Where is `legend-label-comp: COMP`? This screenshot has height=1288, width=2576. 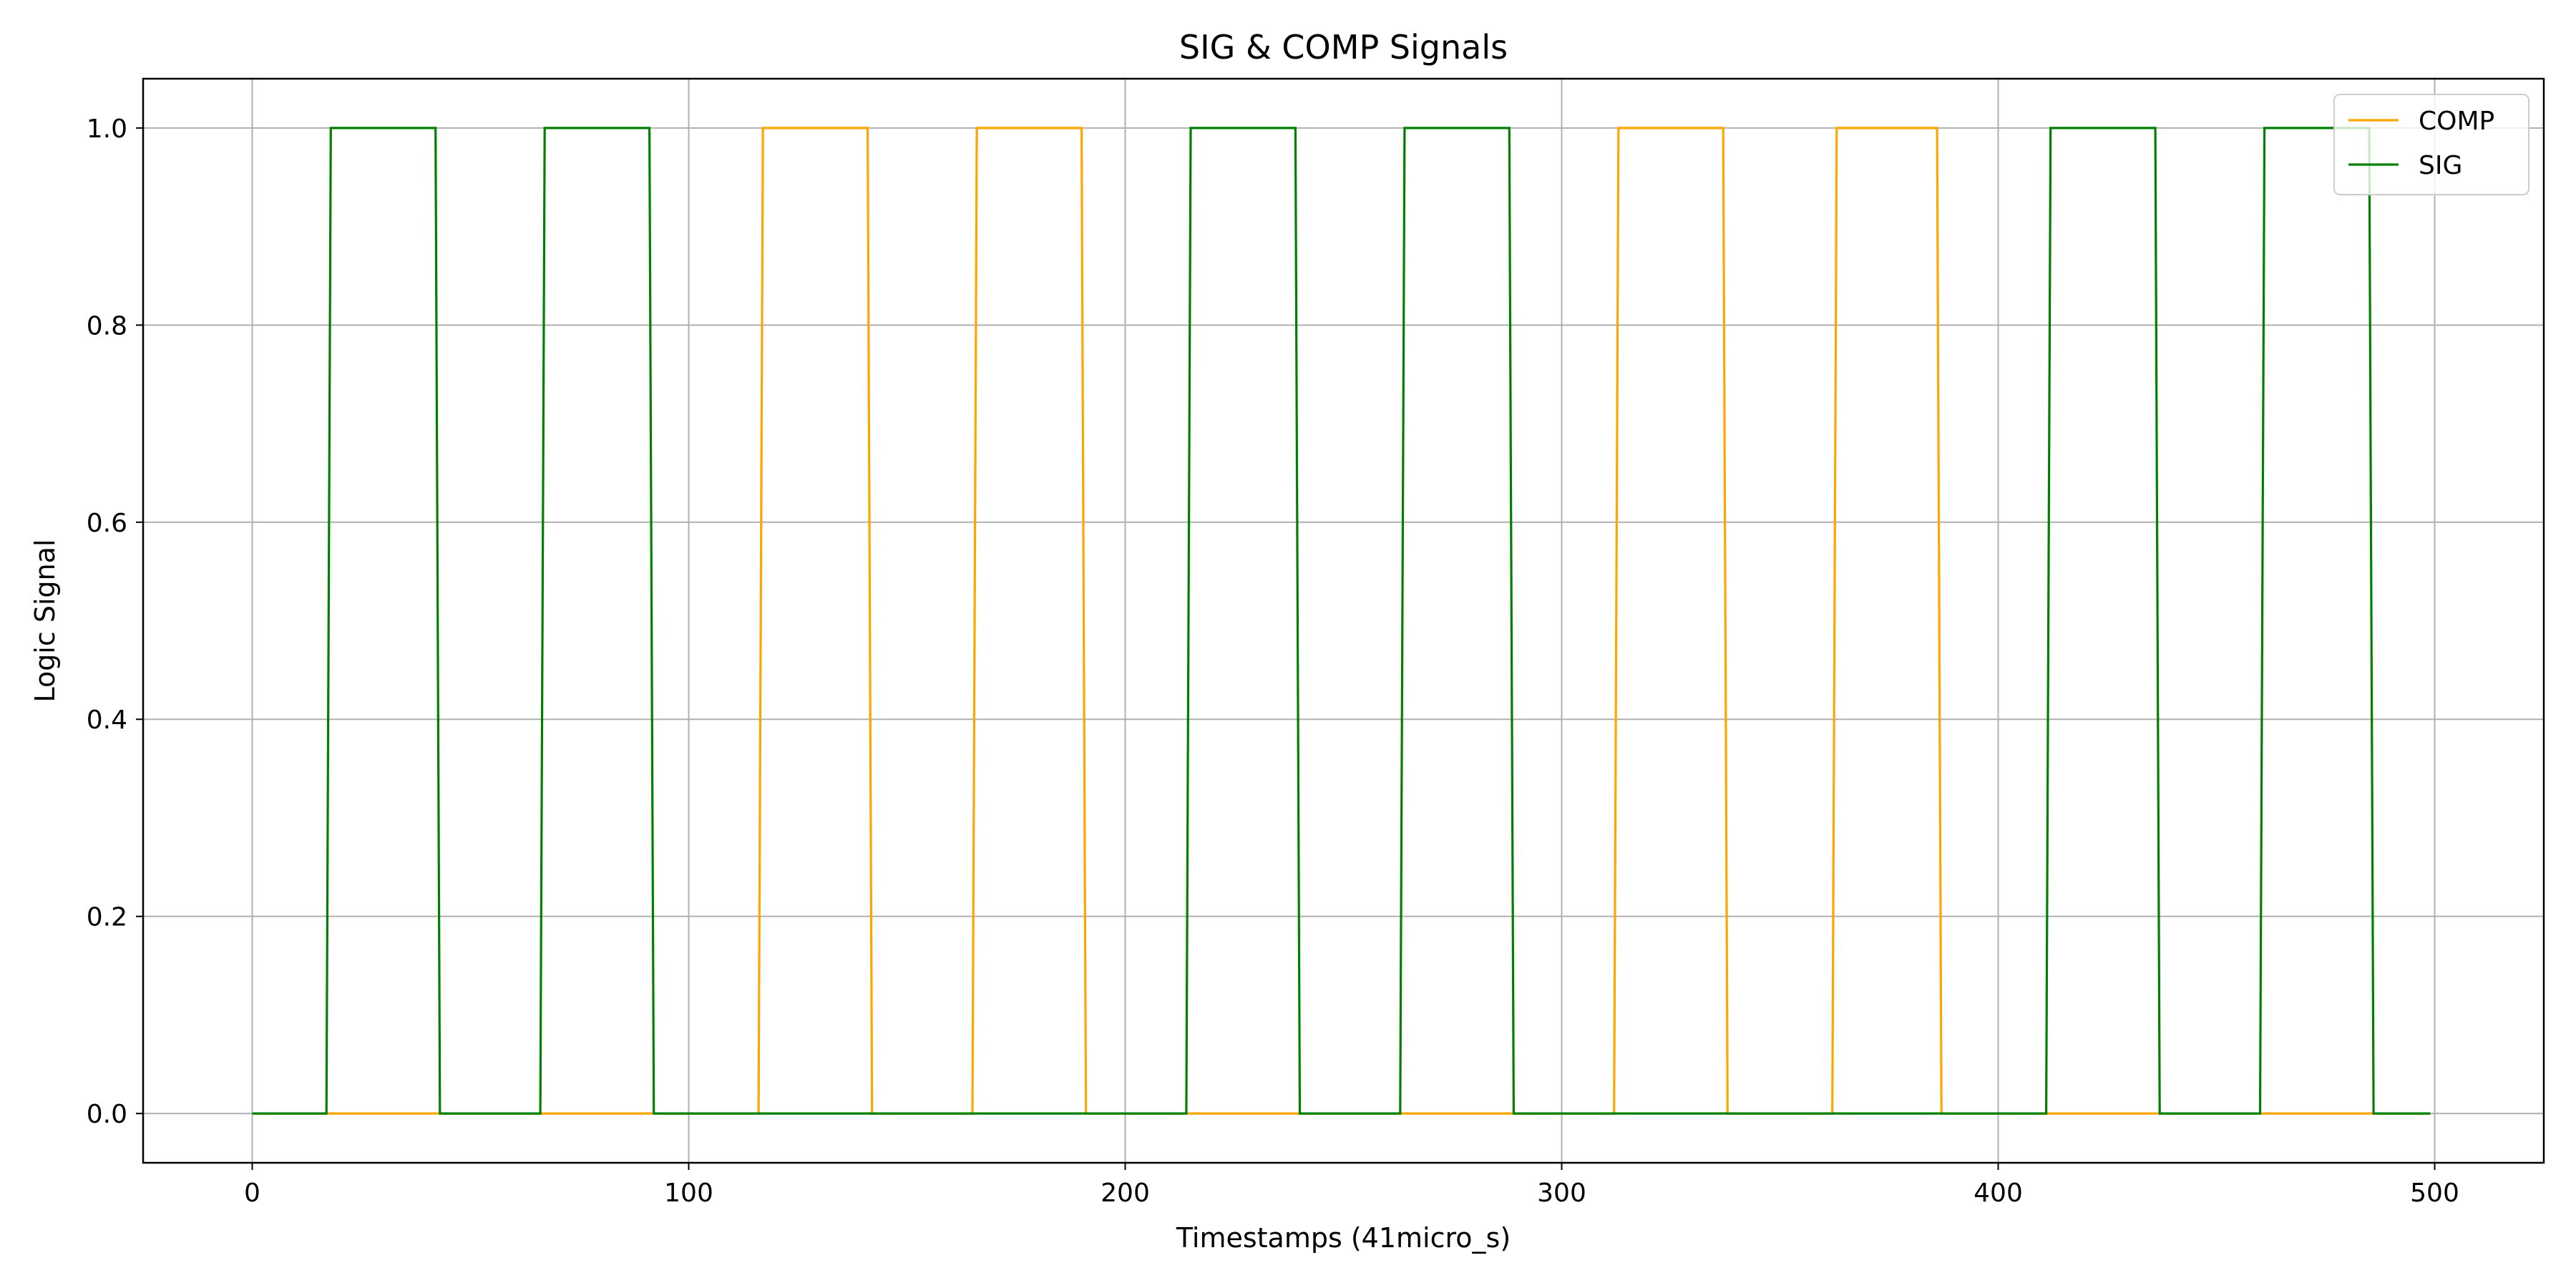 legend-label-comp: COMP is located at coordinates (2456, 122).